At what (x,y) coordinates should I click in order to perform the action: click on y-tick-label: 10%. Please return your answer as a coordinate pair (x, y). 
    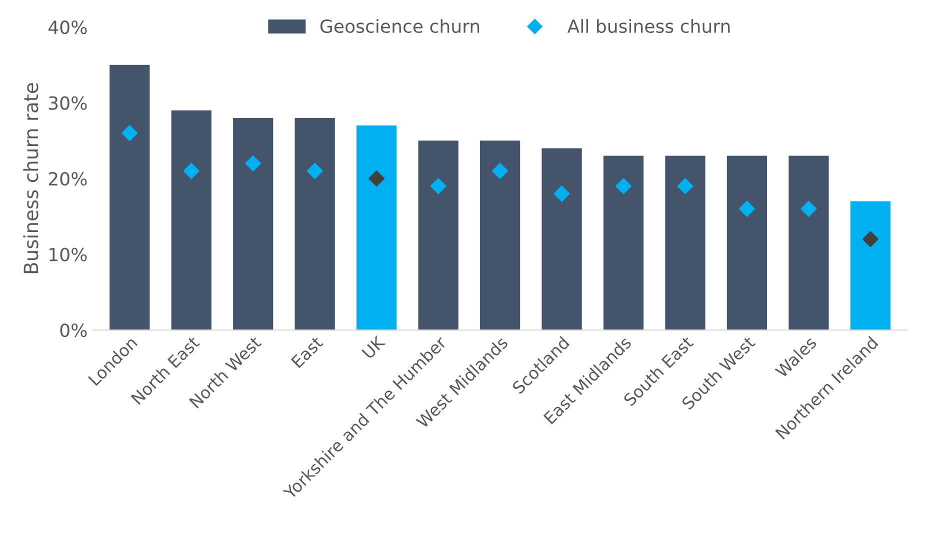
    Looking at the image, I should click on (68, 255).